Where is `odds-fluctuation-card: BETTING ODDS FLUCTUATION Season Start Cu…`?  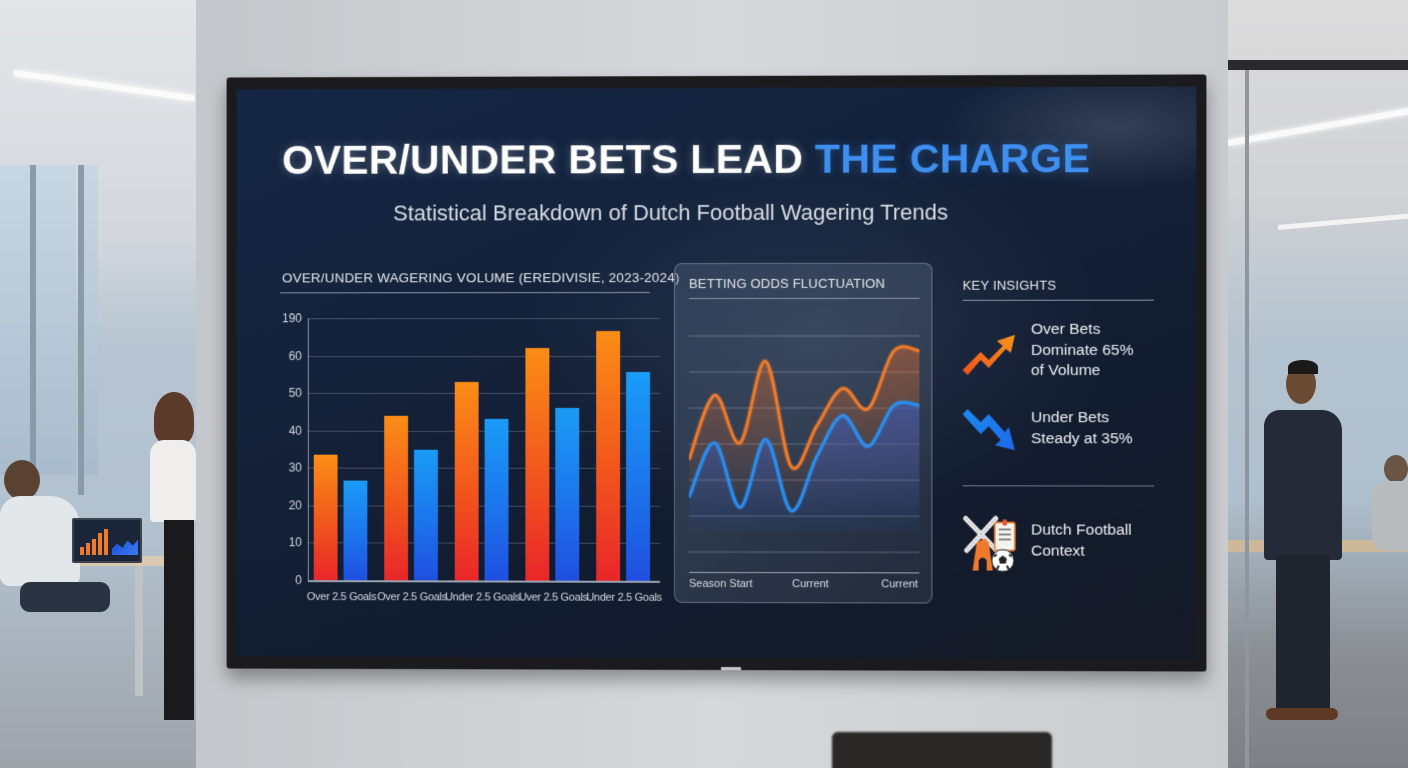
odds-fluctuation-card: BETTING ODDS FLUCTUATION Season Start Cu… is located at coordinates (803, 433).